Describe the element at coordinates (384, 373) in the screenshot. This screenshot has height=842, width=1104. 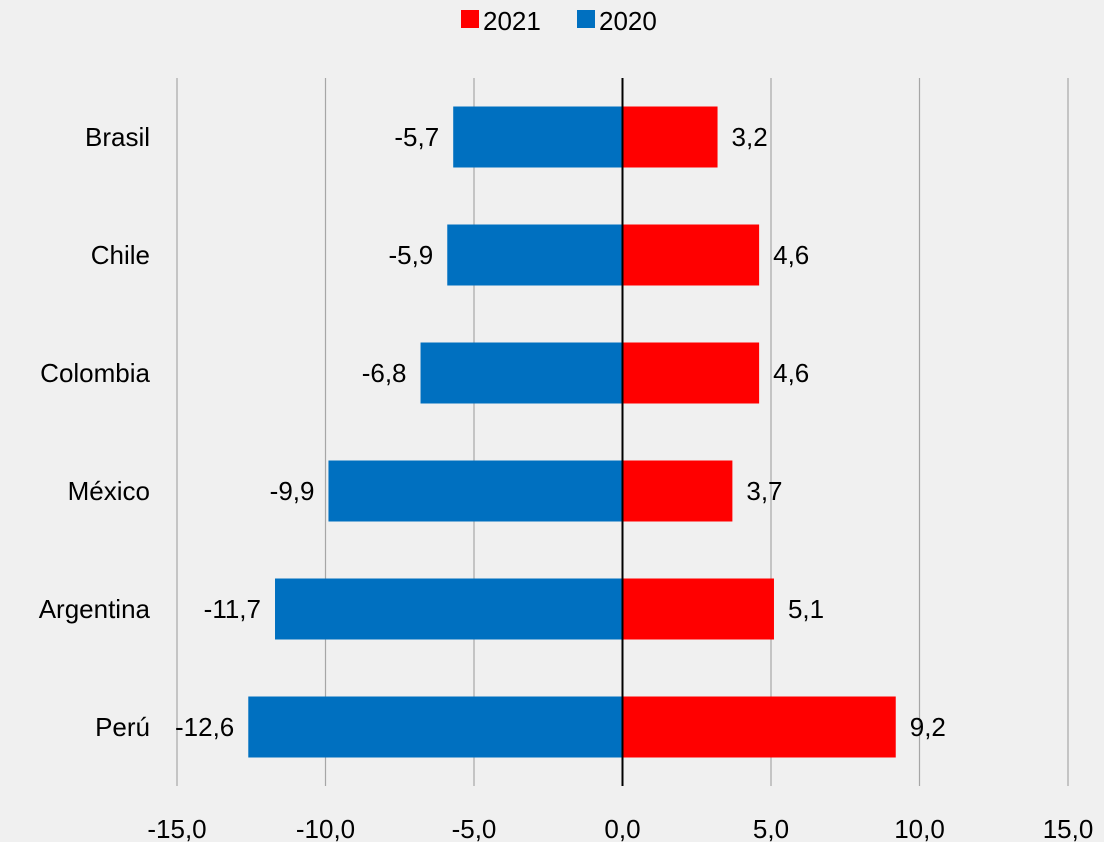
I see `data-label-2020: -6,8` at that location.